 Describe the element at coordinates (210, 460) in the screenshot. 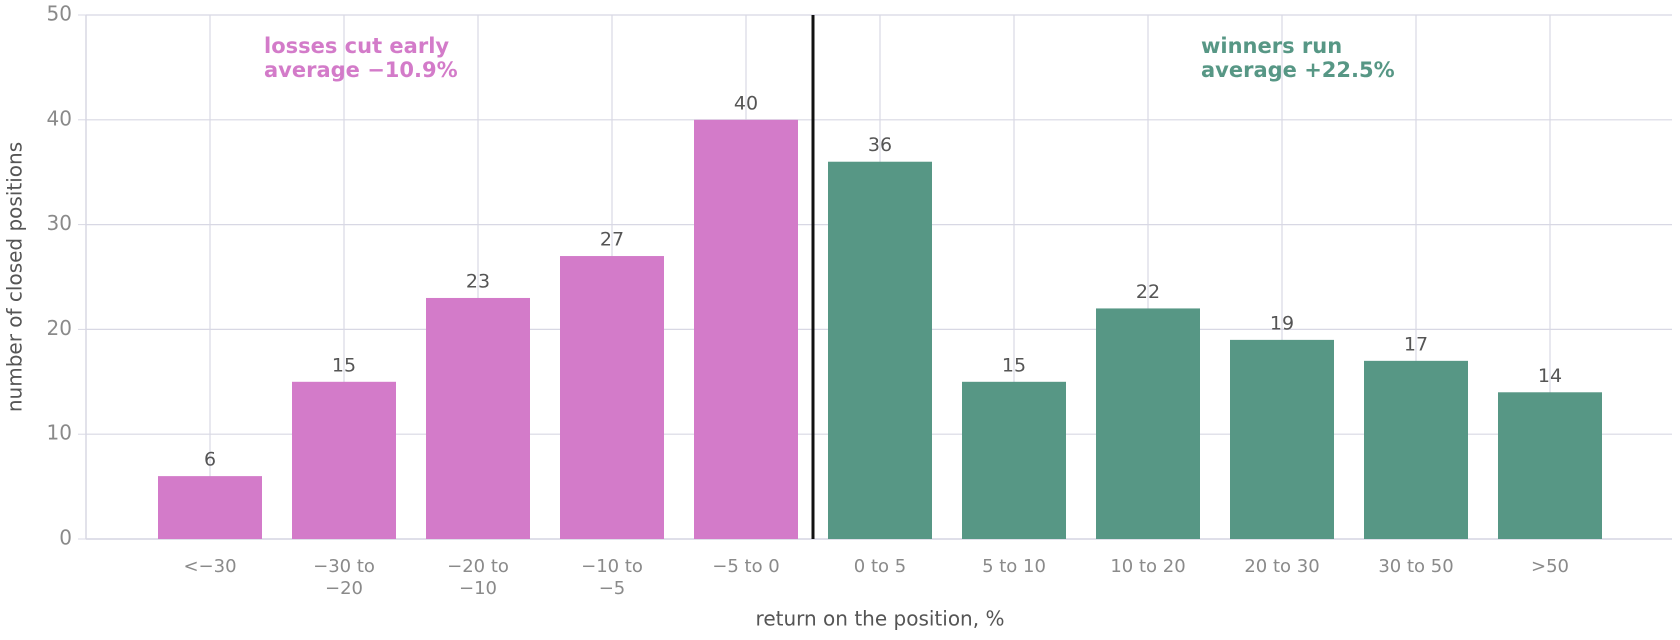

I see `value-label: 6` at that location.